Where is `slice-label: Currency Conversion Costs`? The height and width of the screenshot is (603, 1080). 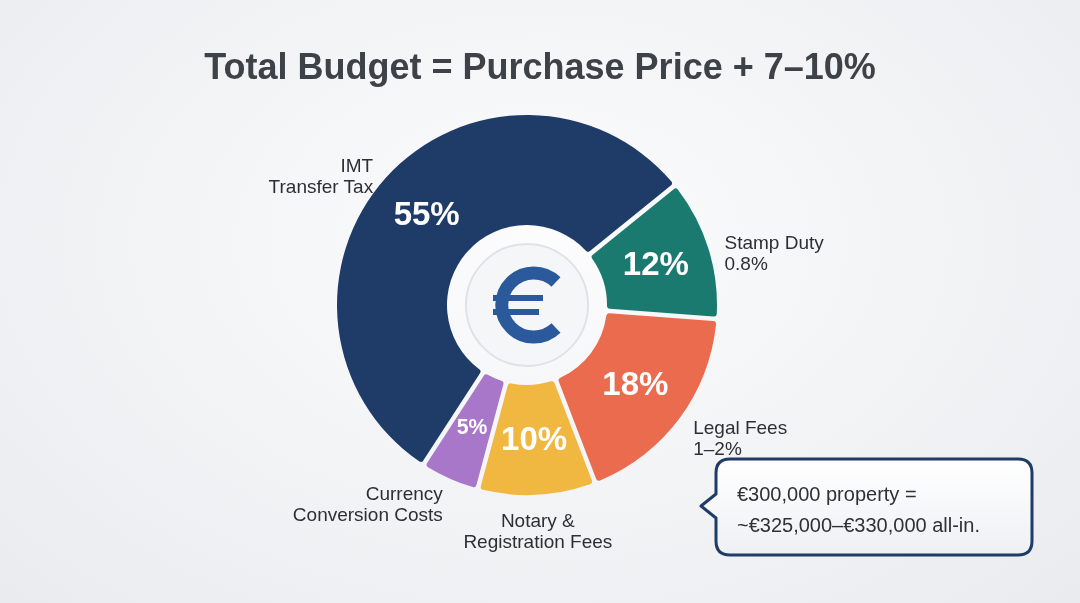
slice-label: Currency Conversion Costs is located at coordinates (368, 504).